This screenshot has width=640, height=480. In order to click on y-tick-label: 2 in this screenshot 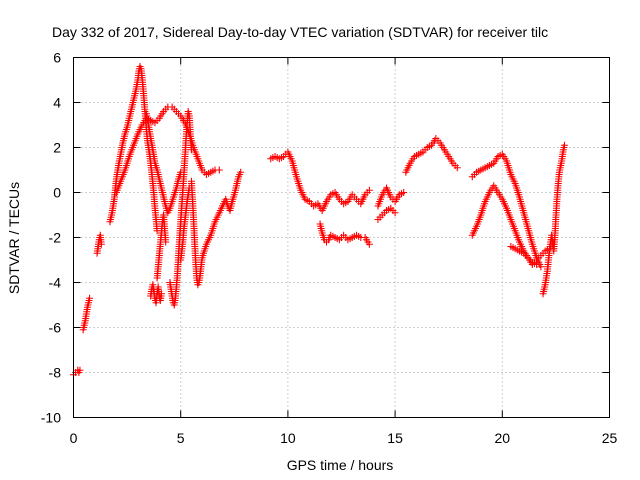, I will do `click(57, 148)`.